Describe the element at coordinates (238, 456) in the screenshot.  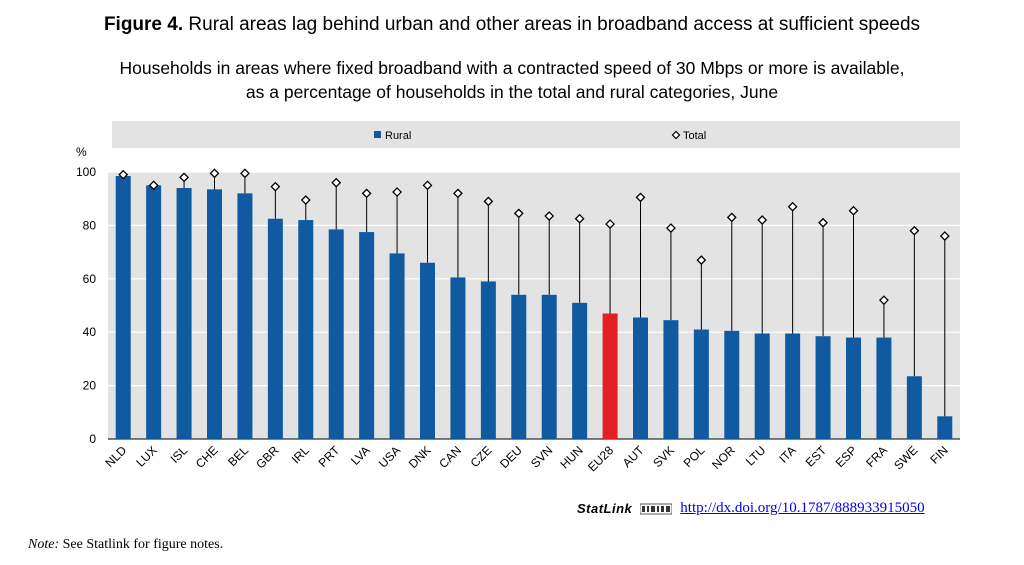
I see `x-tick-label: BEL` at that location.